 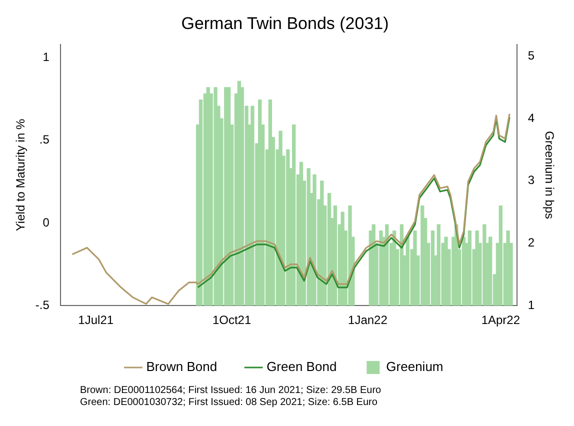 What do you see at coordinates (46, 222) in the screenshot?
I see `y-tick-label: 0` at bounding box center [46, 222].